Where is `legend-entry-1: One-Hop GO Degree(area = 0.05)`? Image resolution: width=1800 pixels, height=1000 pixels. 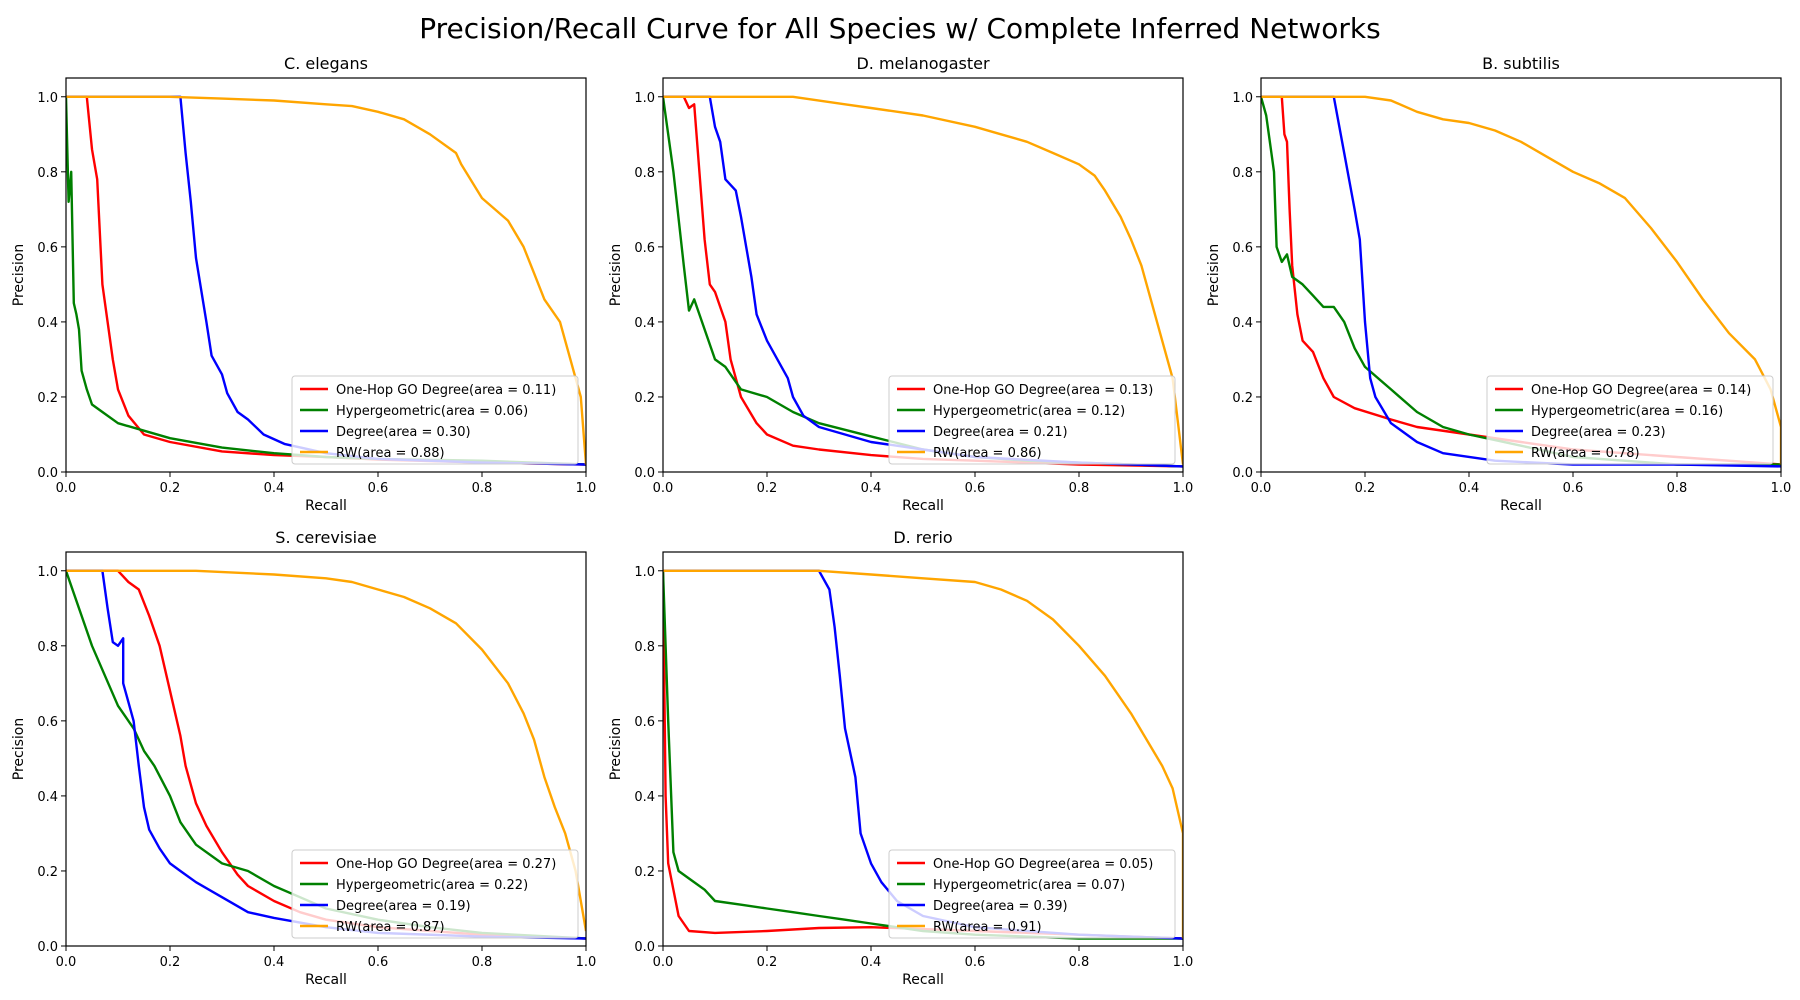 legend-entry-1: One-Hop GO Degree(area = 0.05) is located at coordinates (1043, 864).